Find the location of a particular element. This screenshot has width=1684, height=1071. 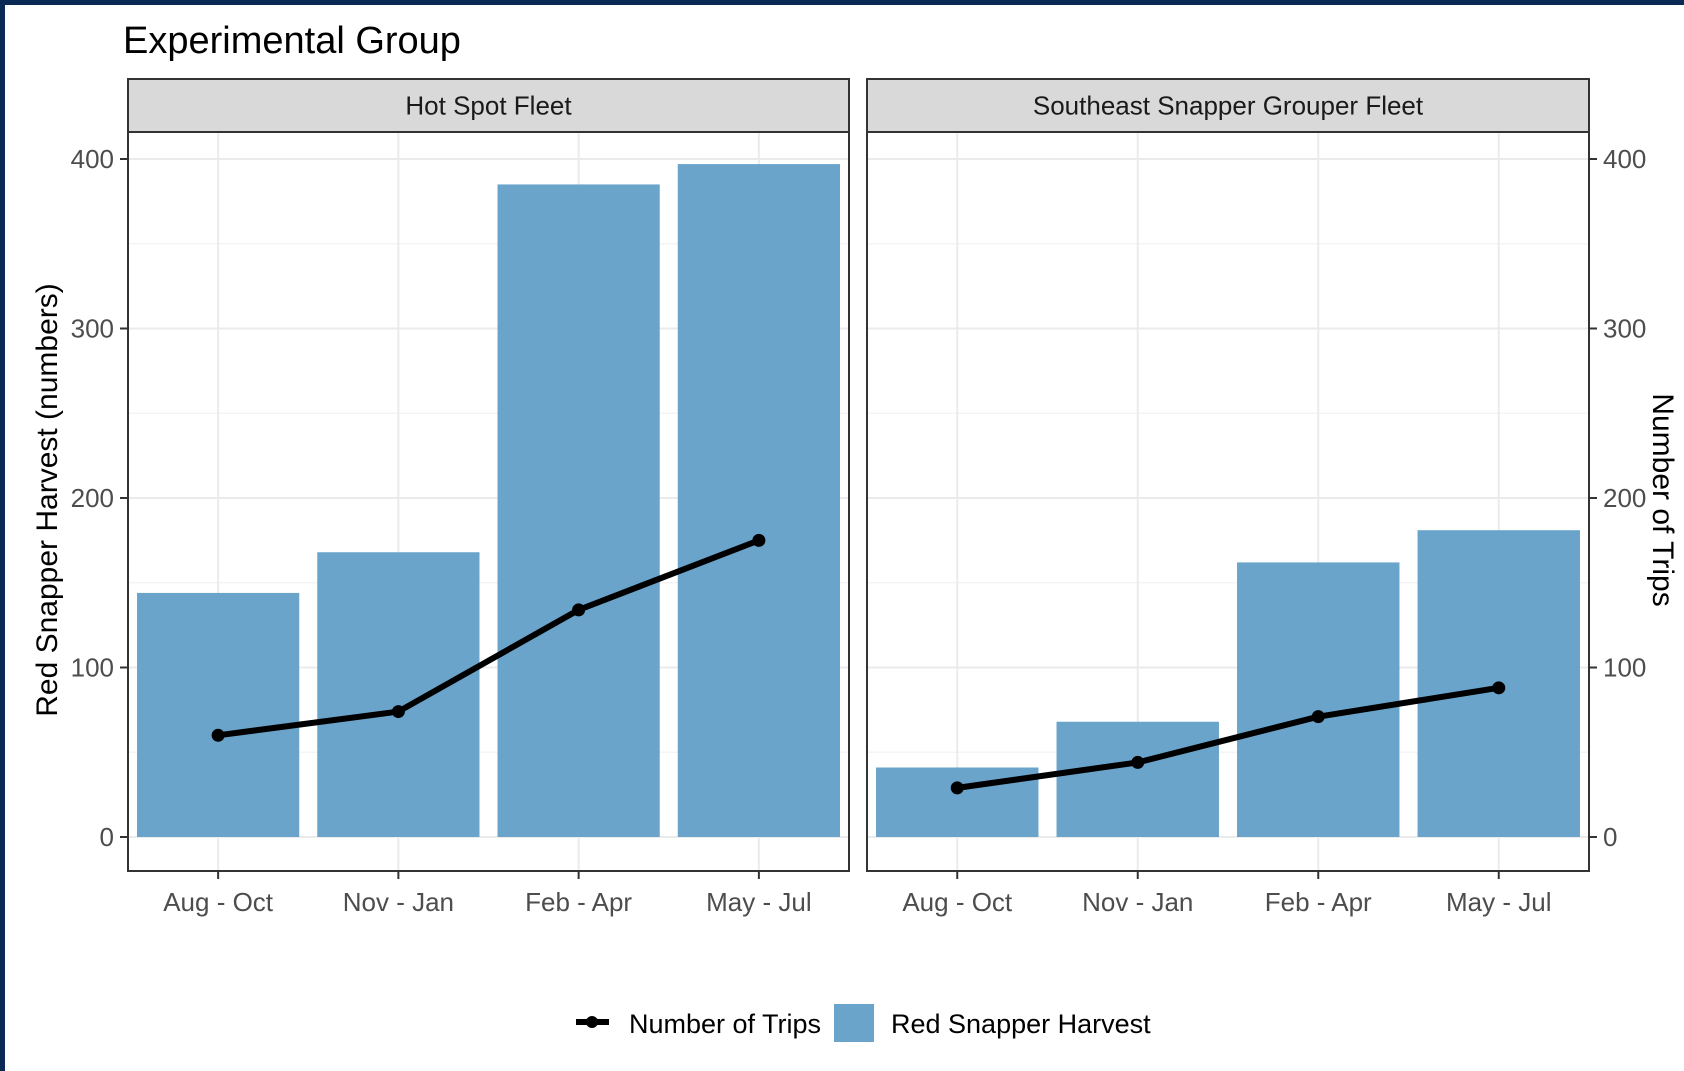

y-tick-label-right: 300 is located at coordinates (1624, 329).